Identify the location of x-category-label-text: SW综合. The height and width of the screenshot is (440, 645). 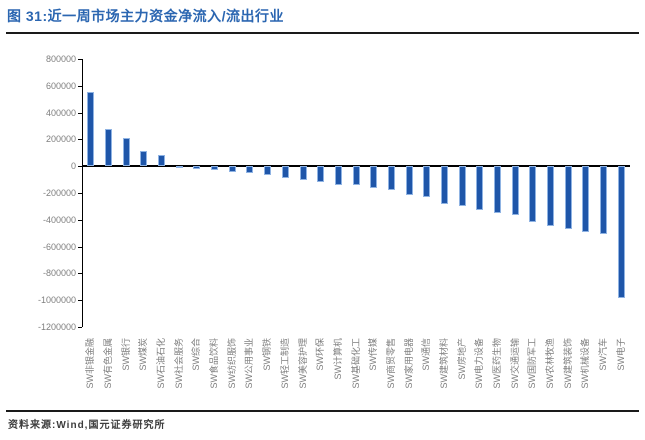
(196, 354).